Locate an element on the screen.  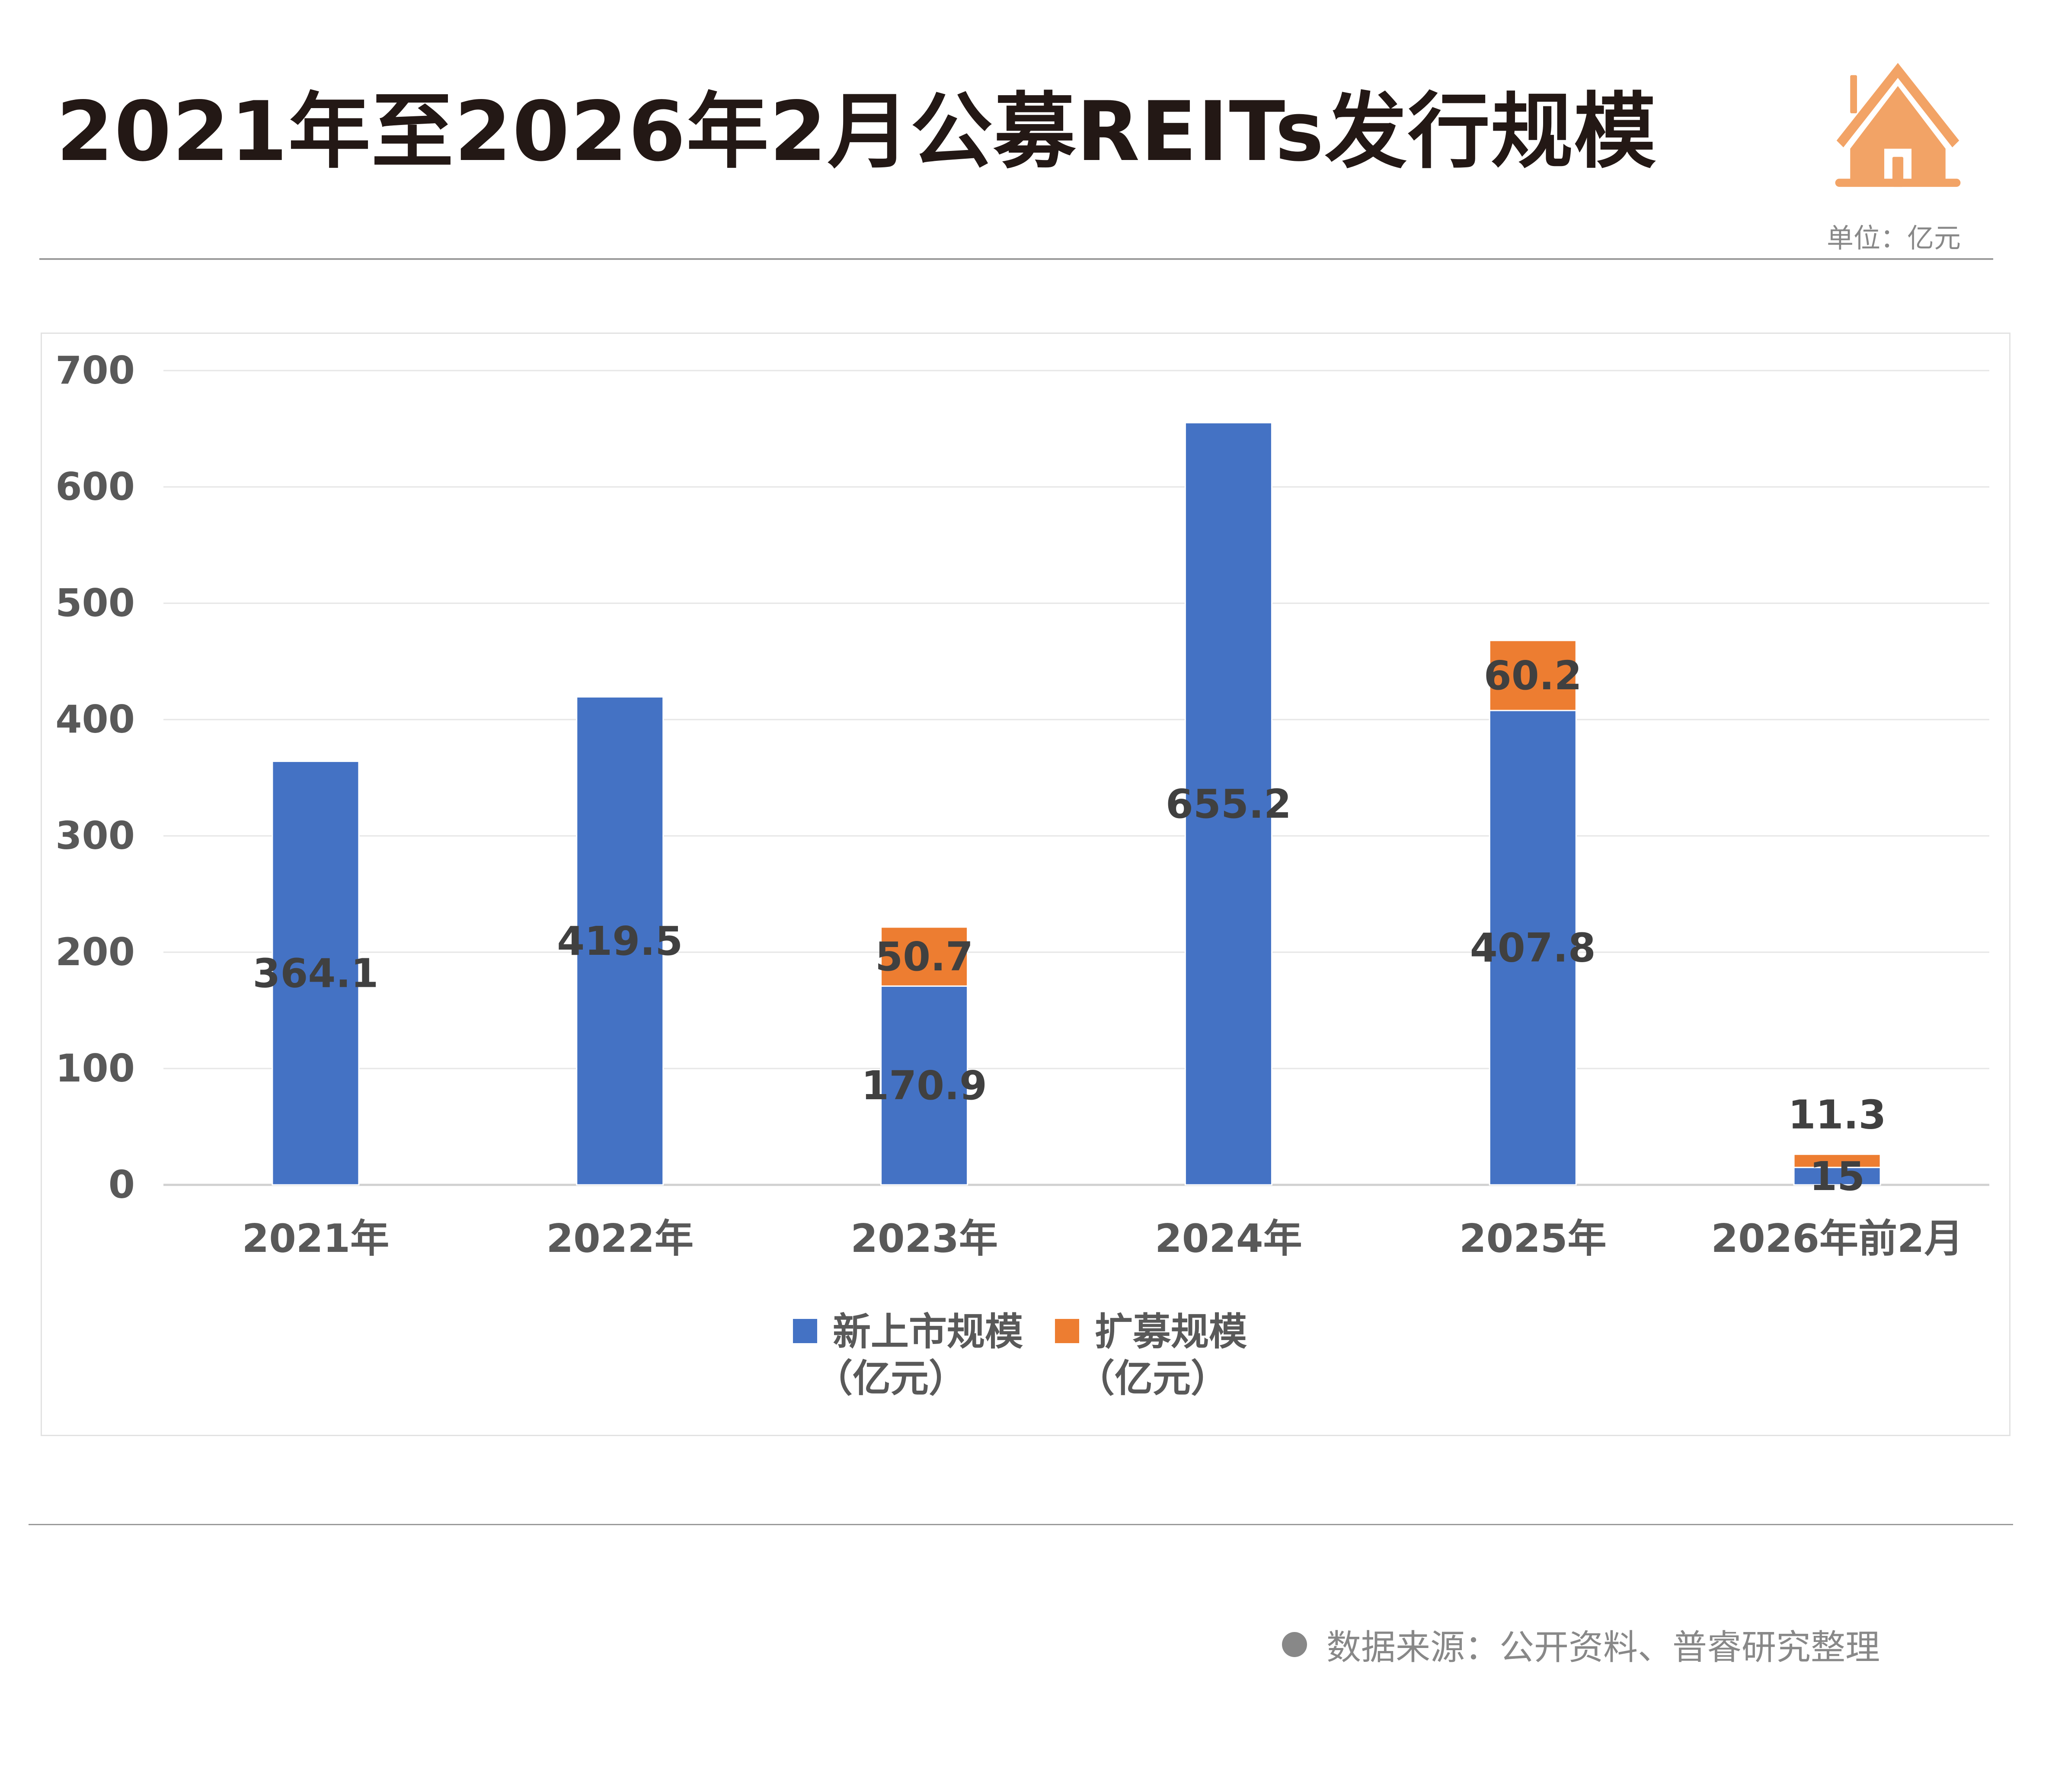
y-tick-label: 300 is located at coordinates (95, 835).